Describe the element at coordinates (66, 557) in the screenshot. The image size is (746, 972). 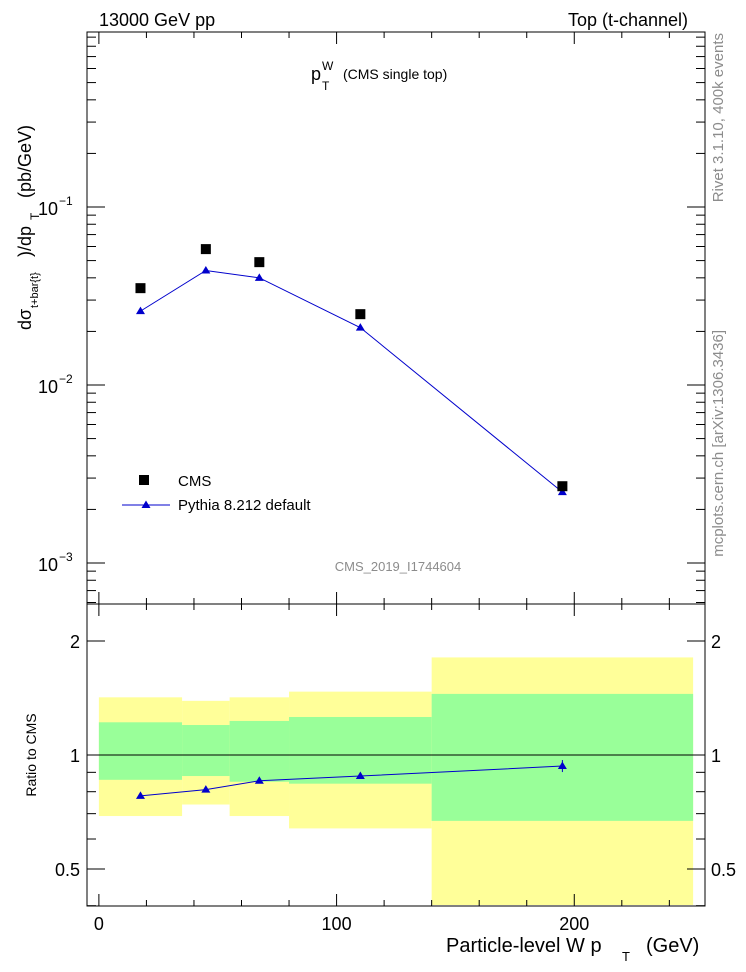
I see `main-y-tick-exponent: −3` at that location.